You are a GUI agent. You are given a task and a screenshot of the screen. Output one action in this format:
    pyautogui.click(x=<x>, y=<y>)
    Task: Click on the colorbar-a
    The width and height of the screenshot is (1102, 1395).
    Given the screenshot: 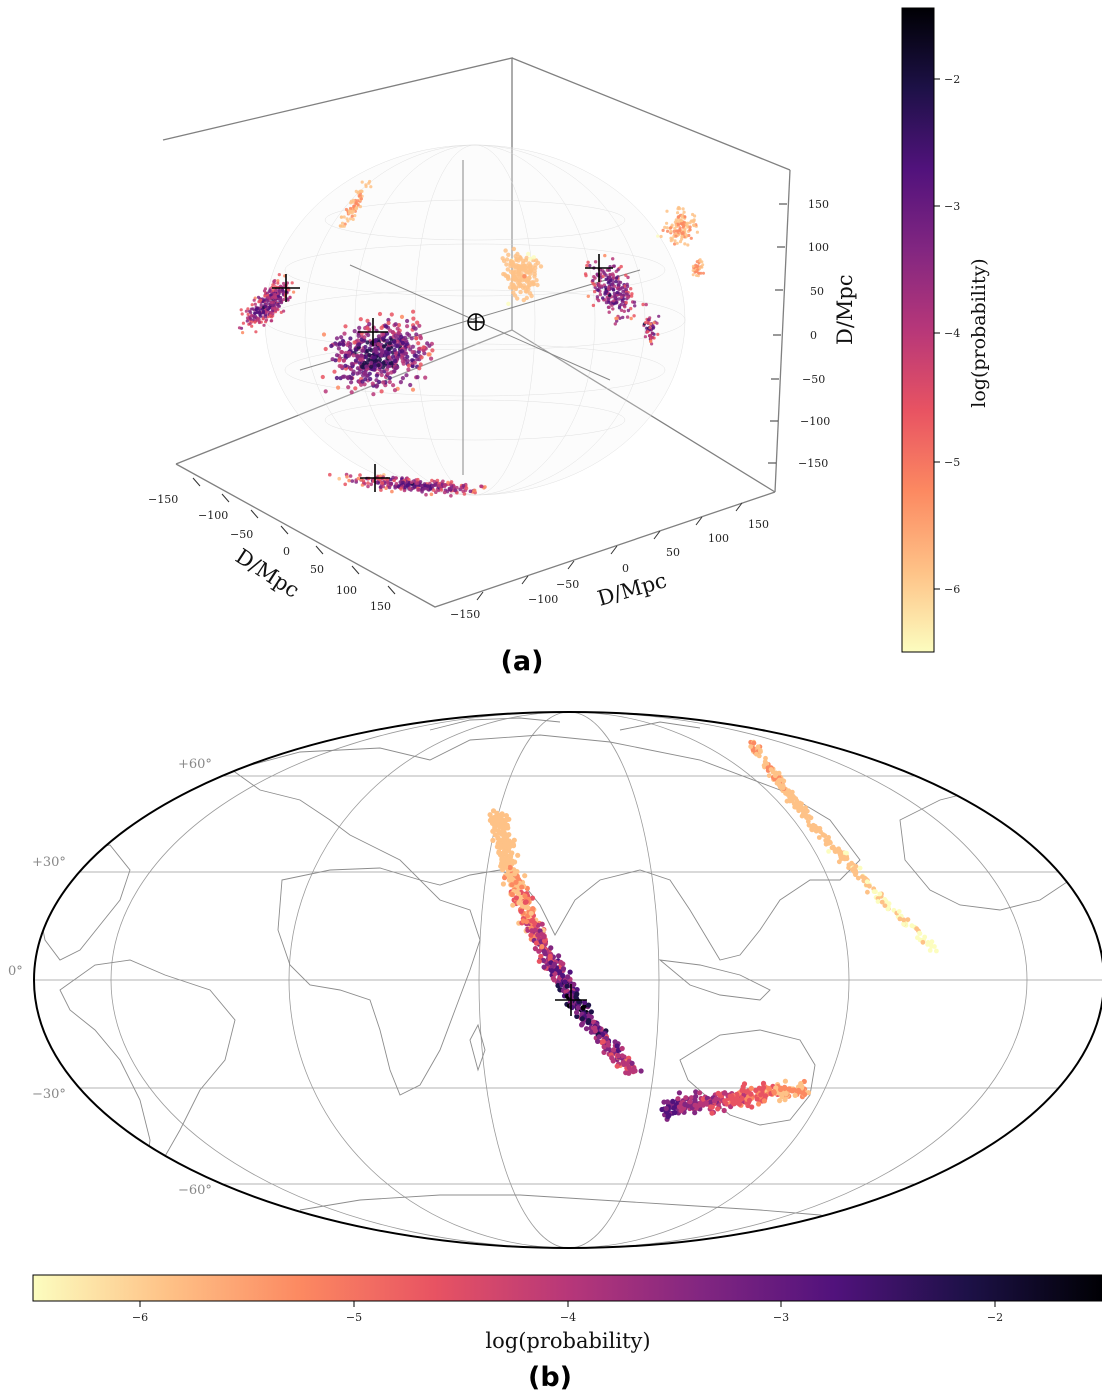 What is the action you would take?
    pyautogui.click(x=918, y=330)
    